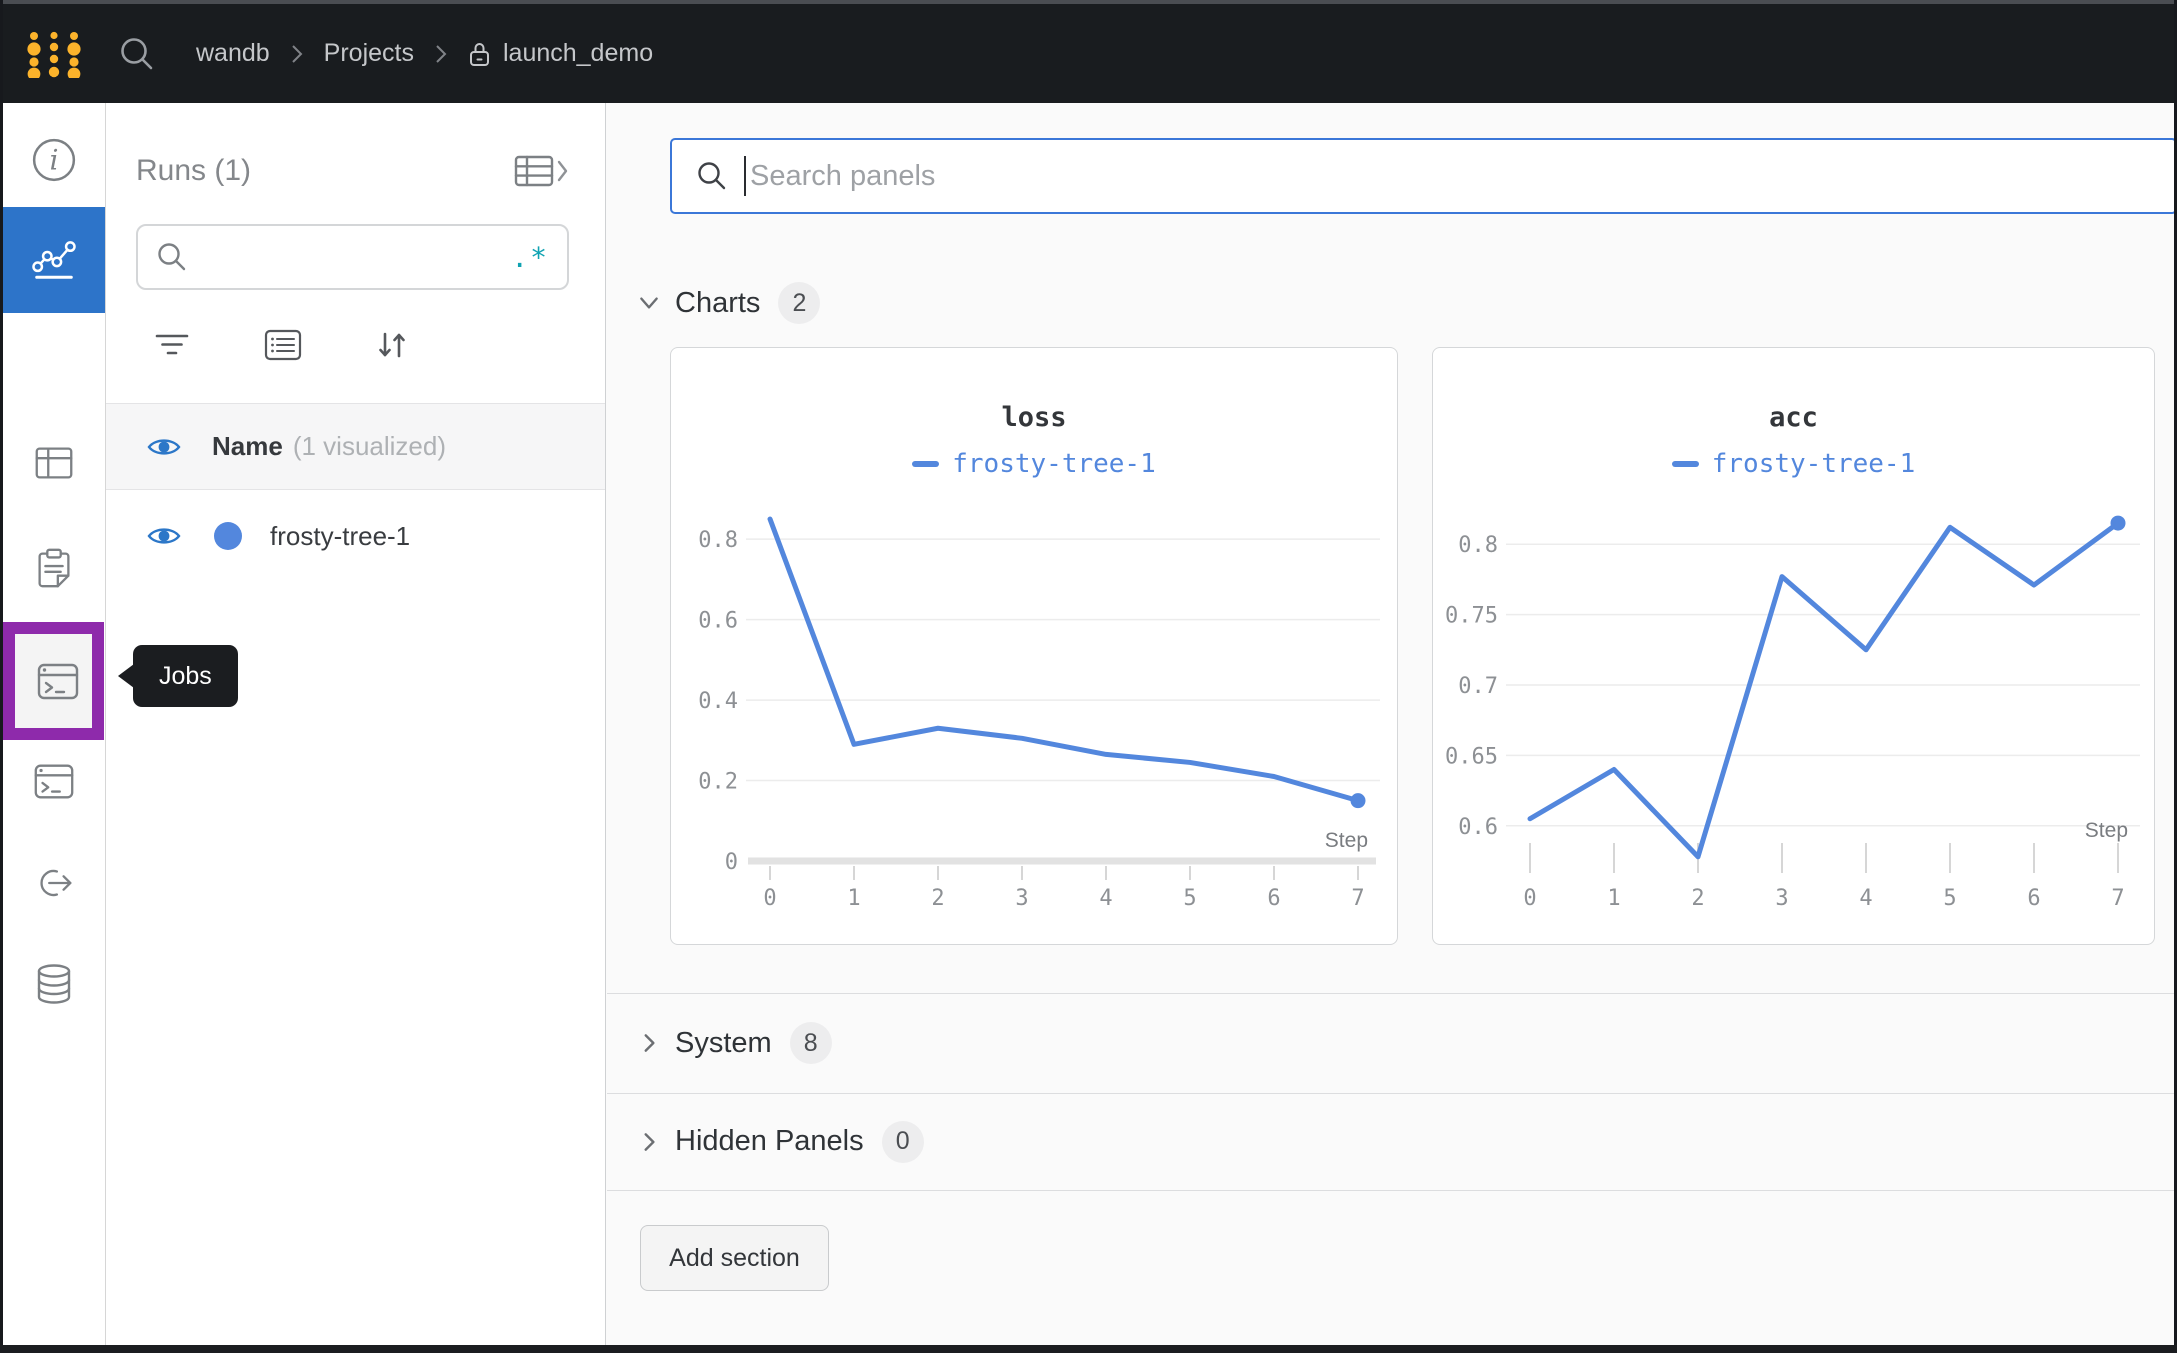 This screenshot has height=1353, width=2177. I want to click on chart-legend: frosty-tree-1, so click(1034, 464).